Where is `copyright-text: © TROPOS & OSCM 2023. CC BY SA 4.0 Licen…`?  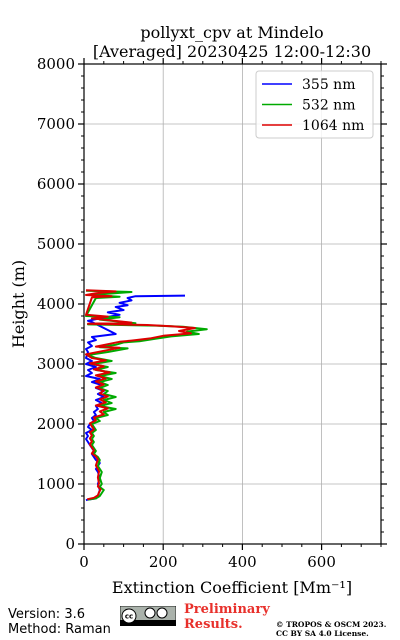 copyright-text: © TROPOS & OSCM 2023. CC BY SA 4.0 Licen… is located at coordinates (338, 629).